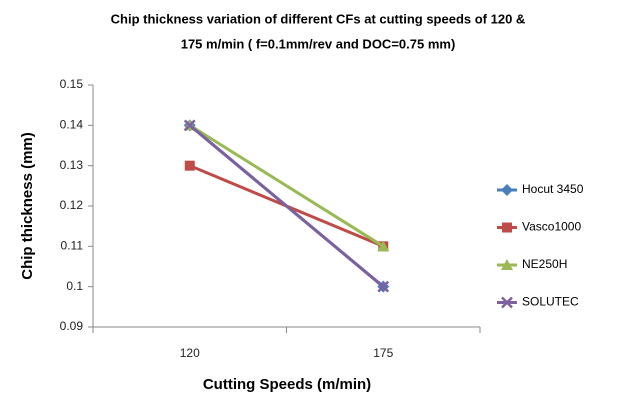 The width and height of the screenshot is (638, 401). Describe the element at coordinates (72, 165) in the screenshot. I see `y-tick-label: 0.13` at that location.